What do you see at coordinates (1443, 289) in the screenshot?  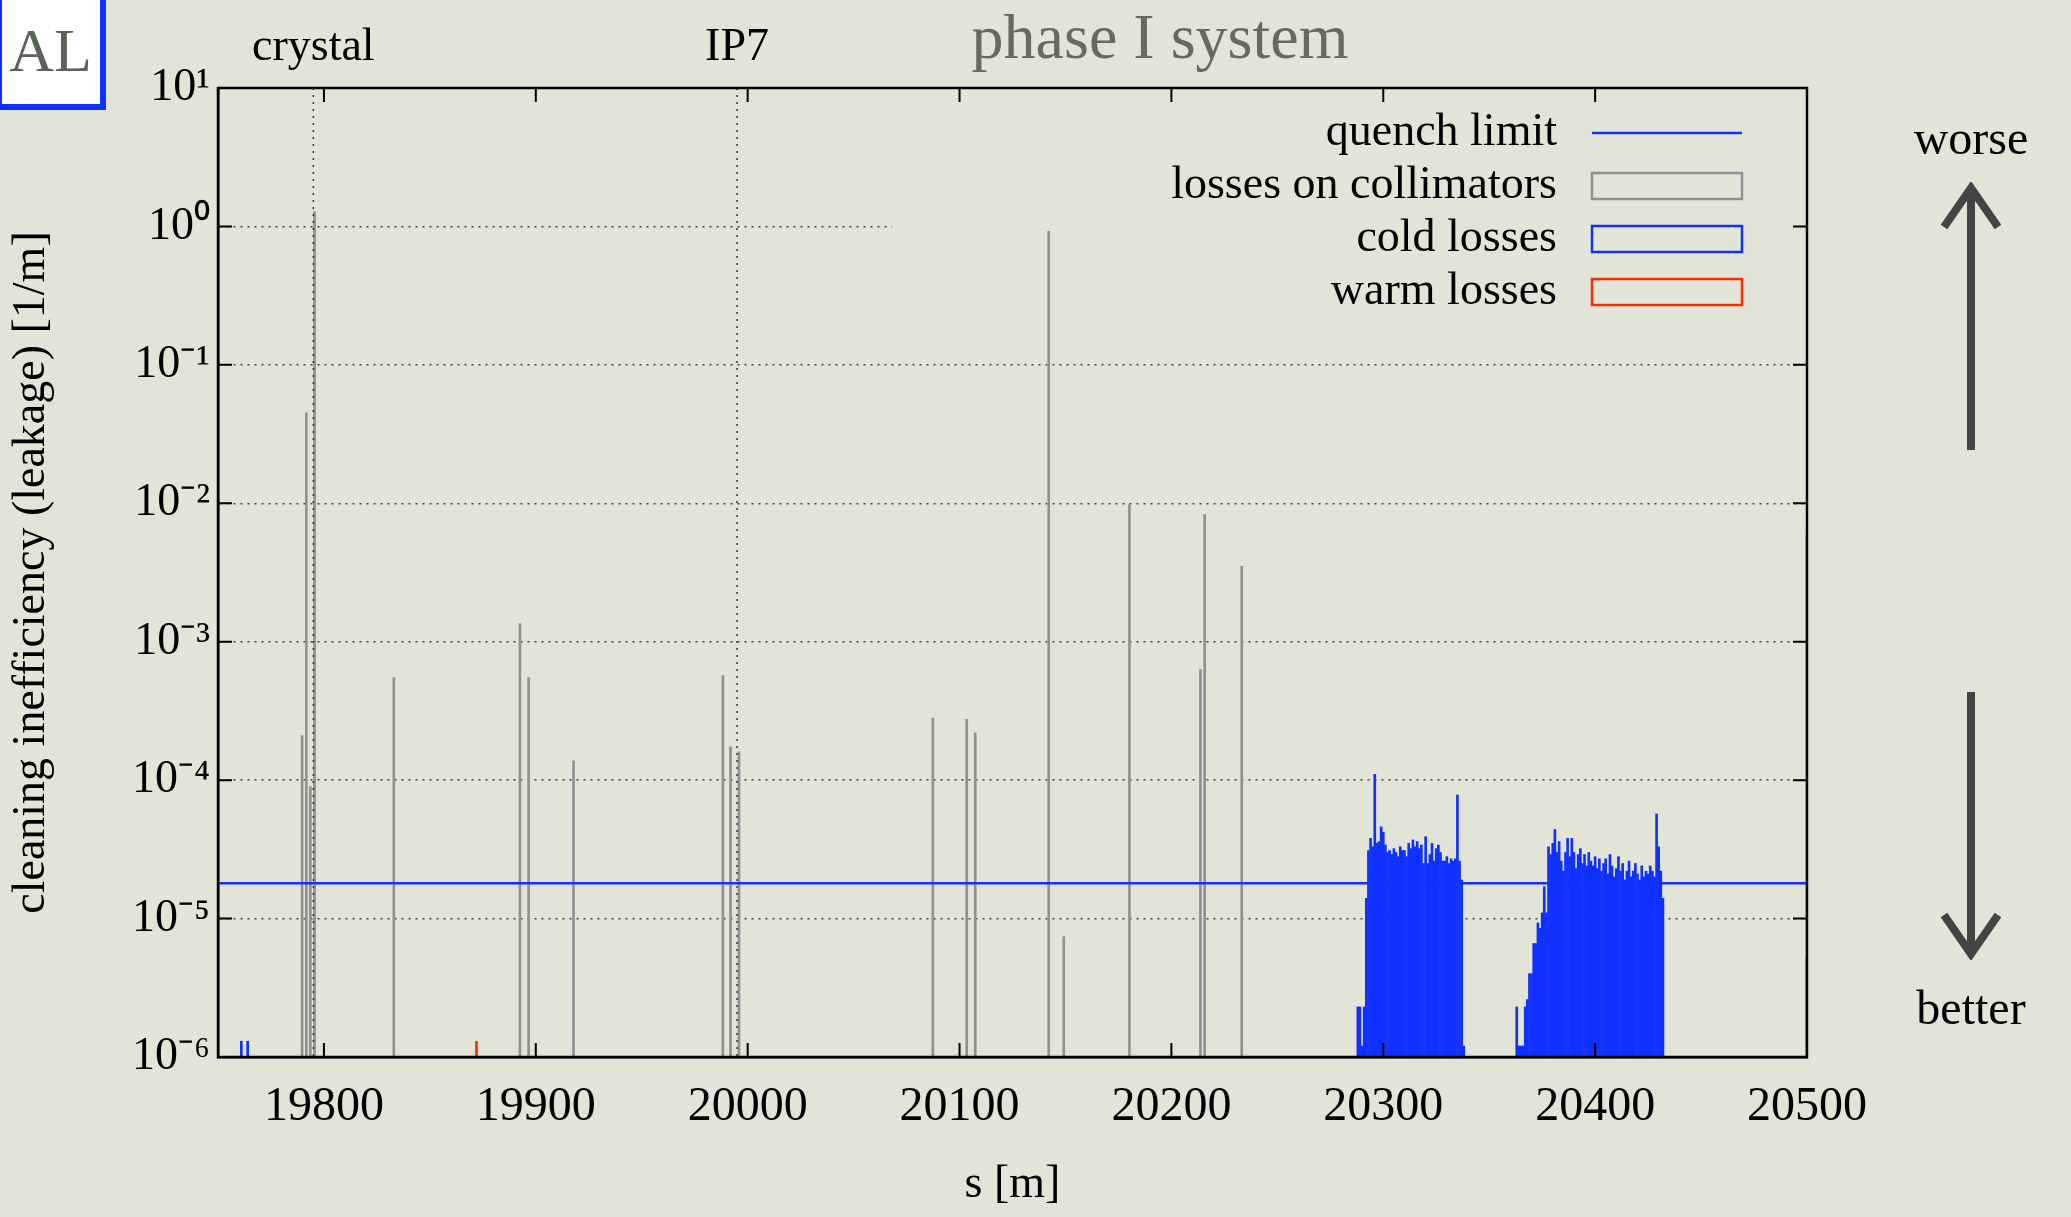 I see `legend-label: warm losses` at bounding box center [1443, 289].